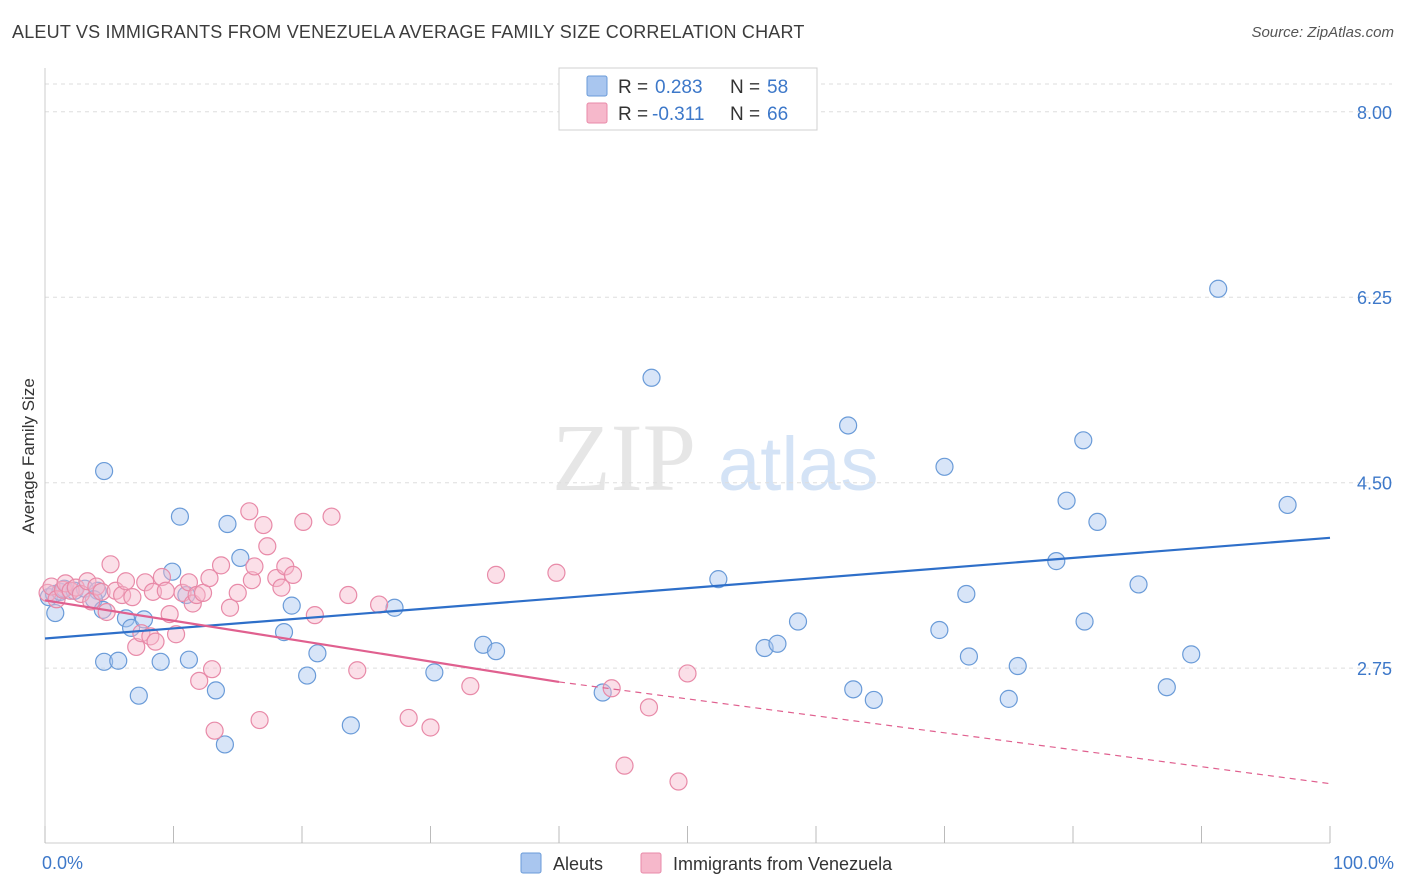  What do you see at coordinates (777, 87) in the screenshot?
I see `legend-n-value: 58` at bounding box center [777, 87].